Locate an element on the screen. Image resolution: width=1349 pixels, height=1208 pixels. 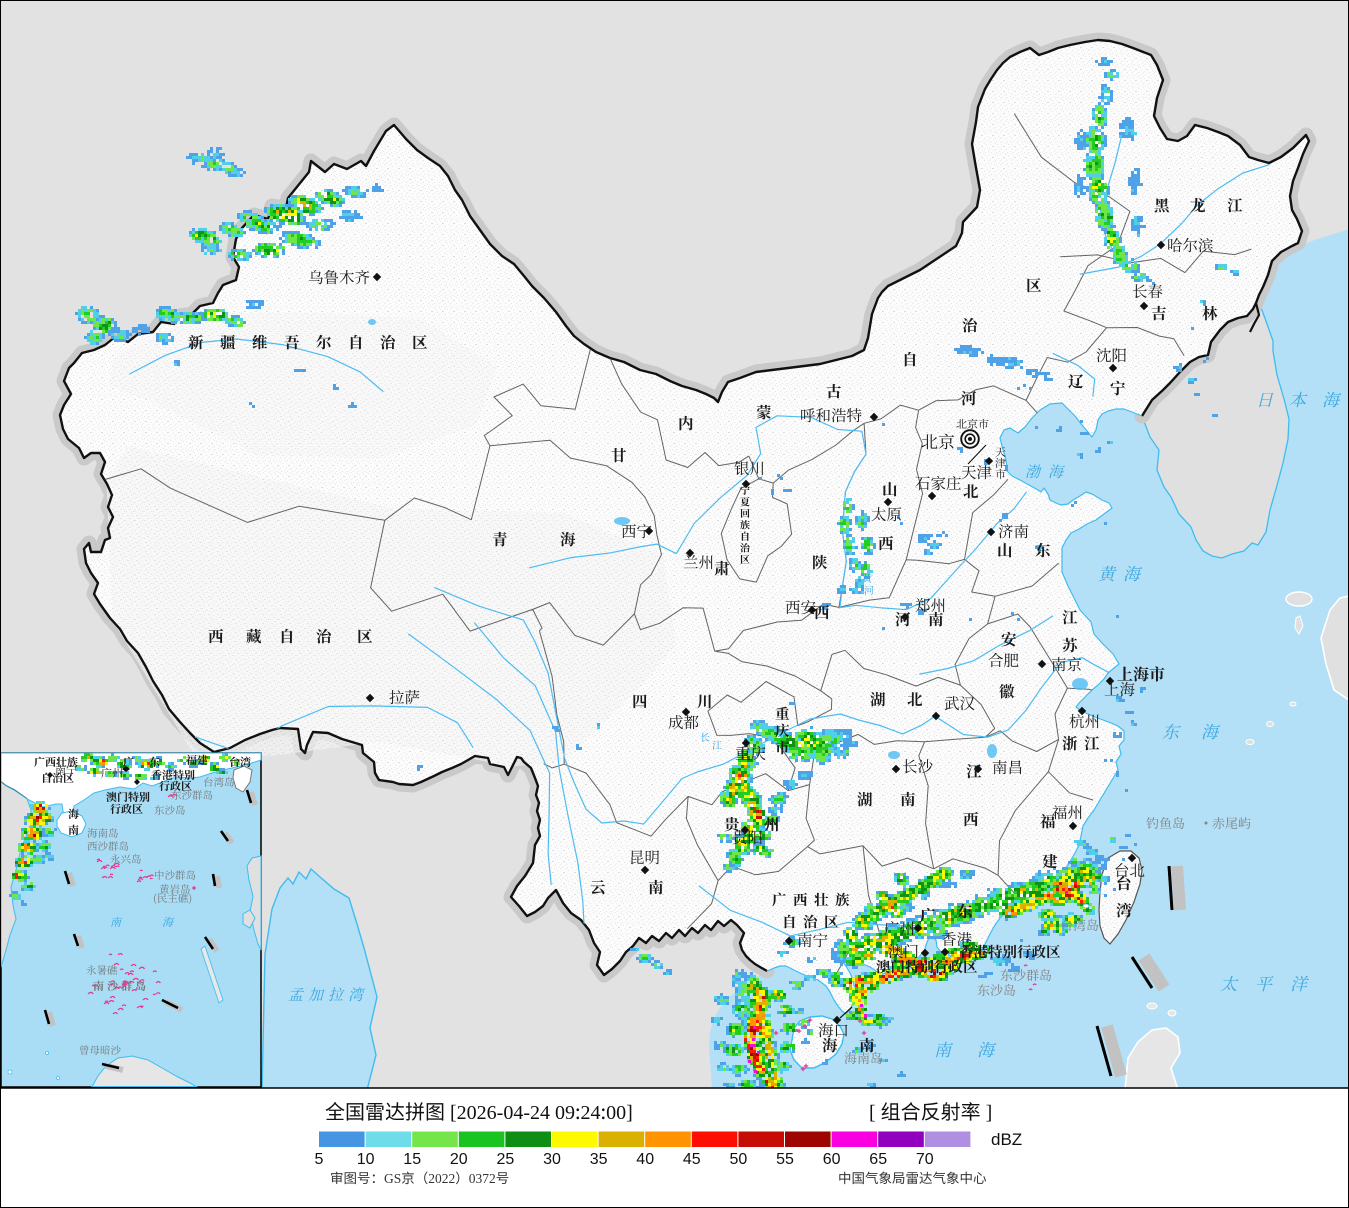
svg-text: 太平洋 is located at coordinates (1272, 982).